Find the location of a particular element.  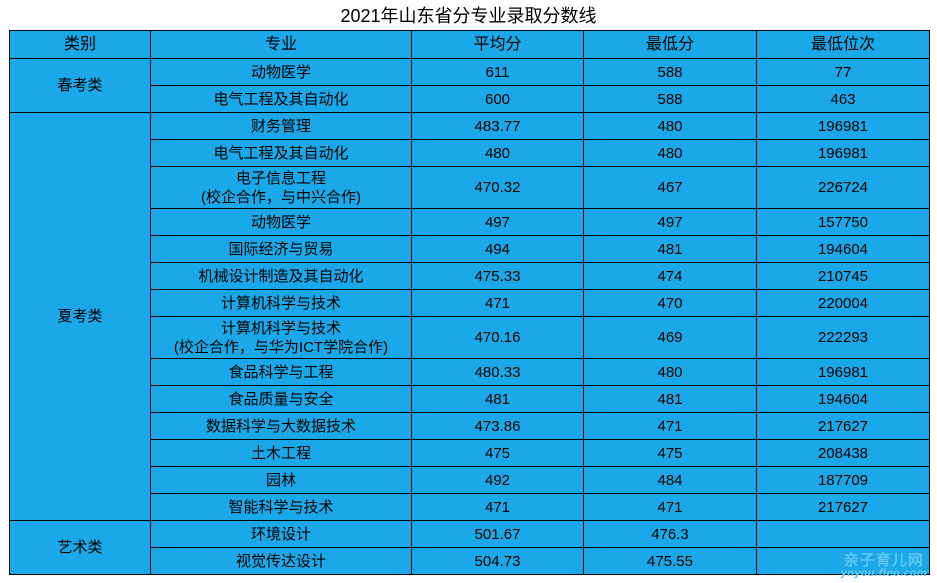

site-watermark: 亲子育儿网 ynyou.fleo.com is located at coordinates (884, 566).